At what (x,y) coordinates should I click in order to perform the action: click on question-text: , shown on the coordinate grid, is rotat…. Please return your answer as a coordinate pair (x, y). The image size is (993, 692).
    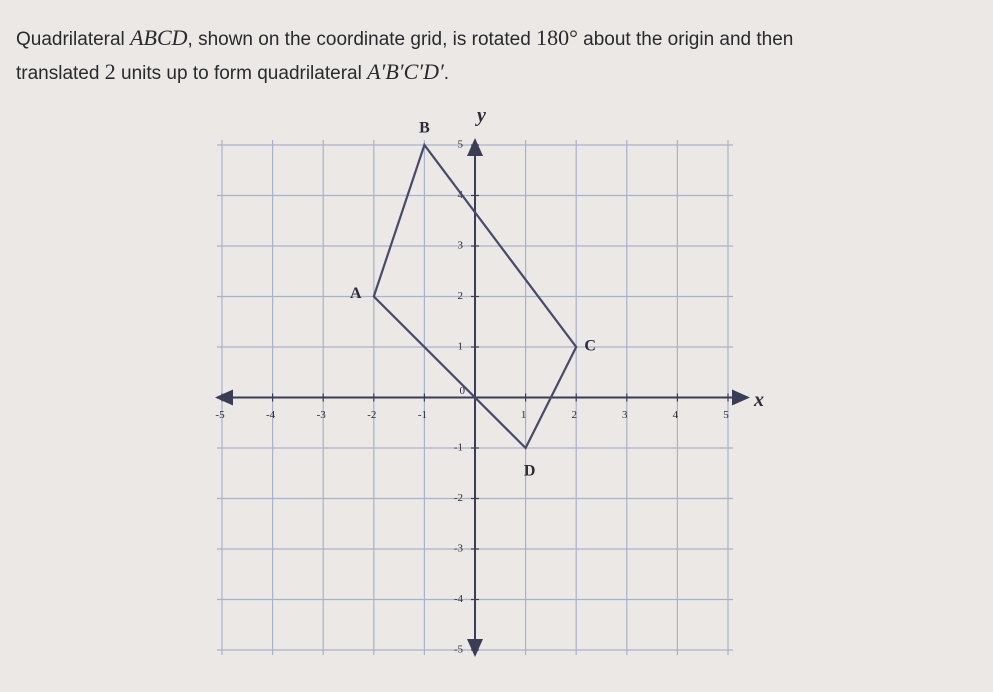
    Looking at the image, I should click on (362, 39).